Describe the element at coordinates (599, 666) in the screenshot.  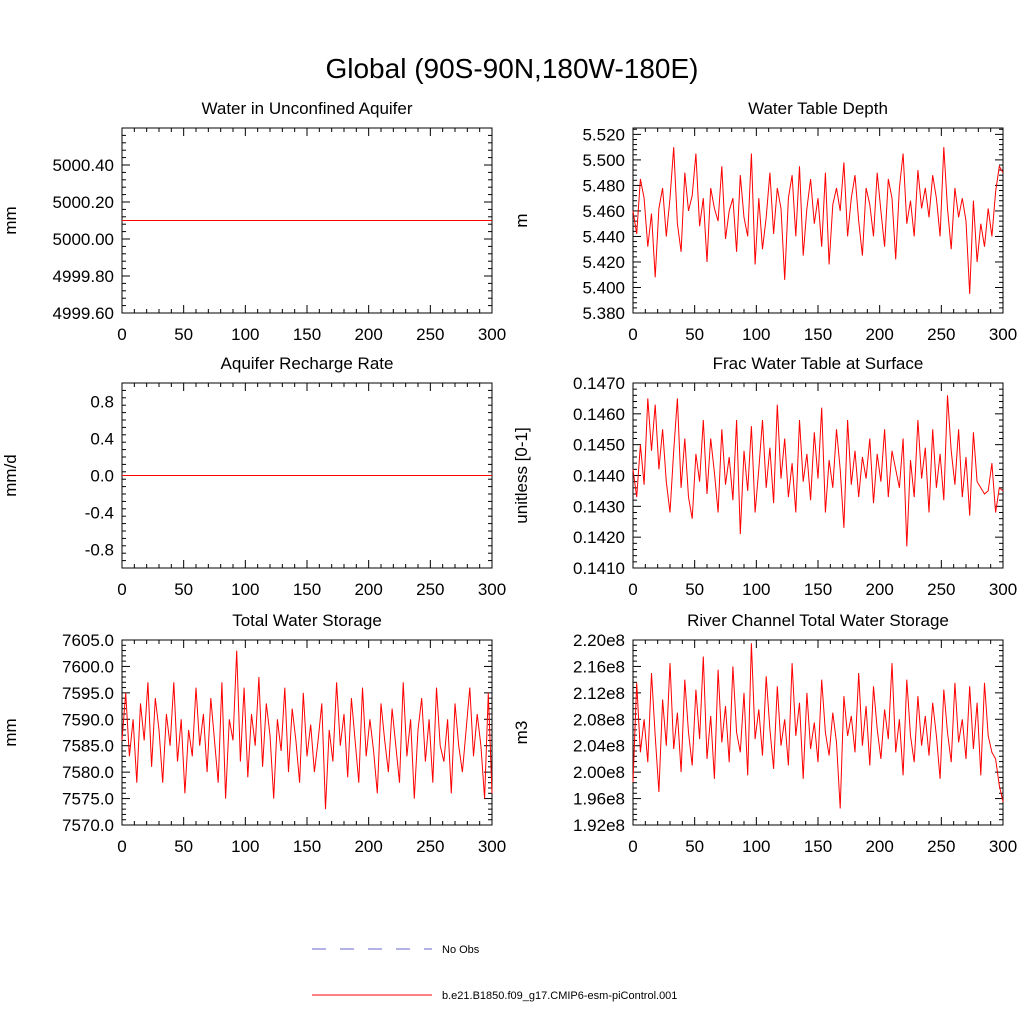
I see `y-tick-label: 2.16e8` at that location.